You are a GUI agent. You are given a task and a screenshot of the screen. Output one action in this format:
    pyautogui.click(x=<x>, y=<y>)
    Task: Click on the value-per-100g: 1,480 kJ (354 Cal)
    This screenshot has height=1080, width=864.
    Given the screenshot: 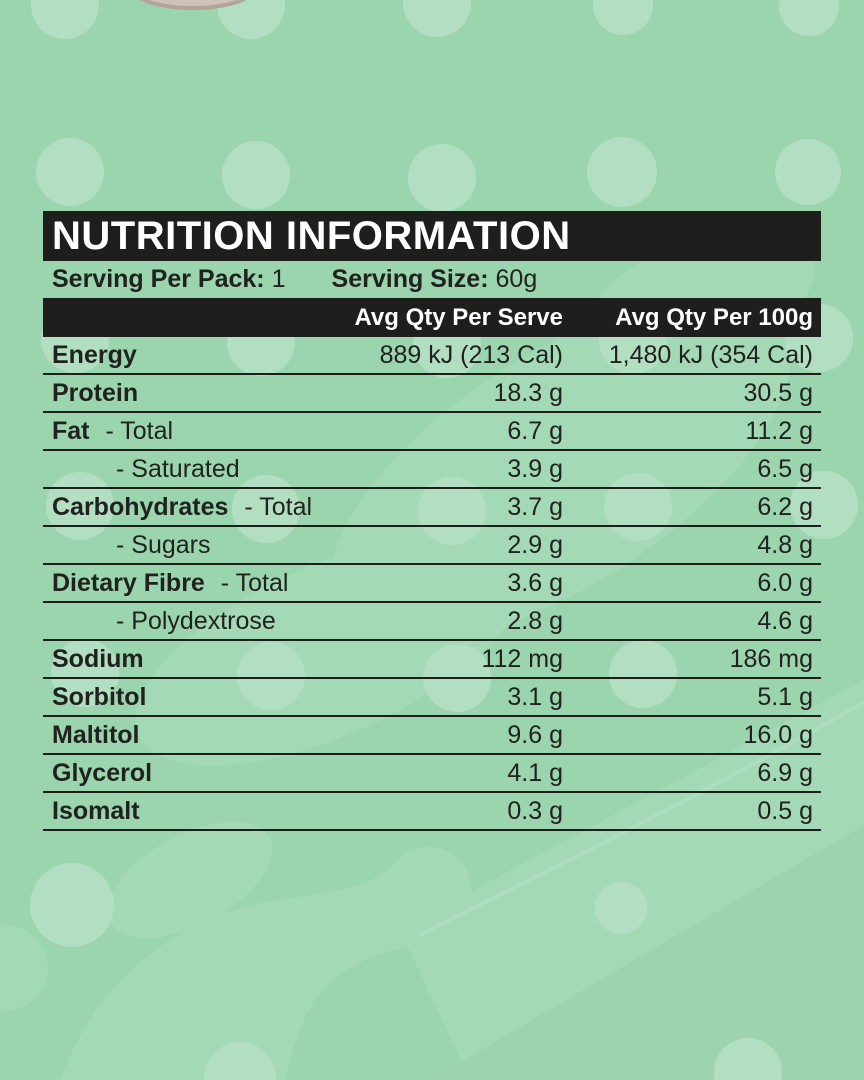 What is the action you would take?
    pyautogui.click(x=710, y=354)
    